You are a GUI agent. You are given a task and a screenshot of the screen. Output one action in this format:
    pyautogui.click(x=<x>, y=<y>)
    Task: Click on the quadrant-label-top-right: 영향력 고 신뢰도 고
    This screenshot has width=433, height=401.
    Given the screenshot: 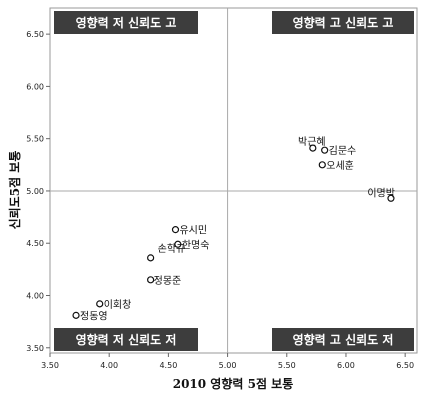 What is the action you would take?
    pyautogui.click(x=343, y=22)
    